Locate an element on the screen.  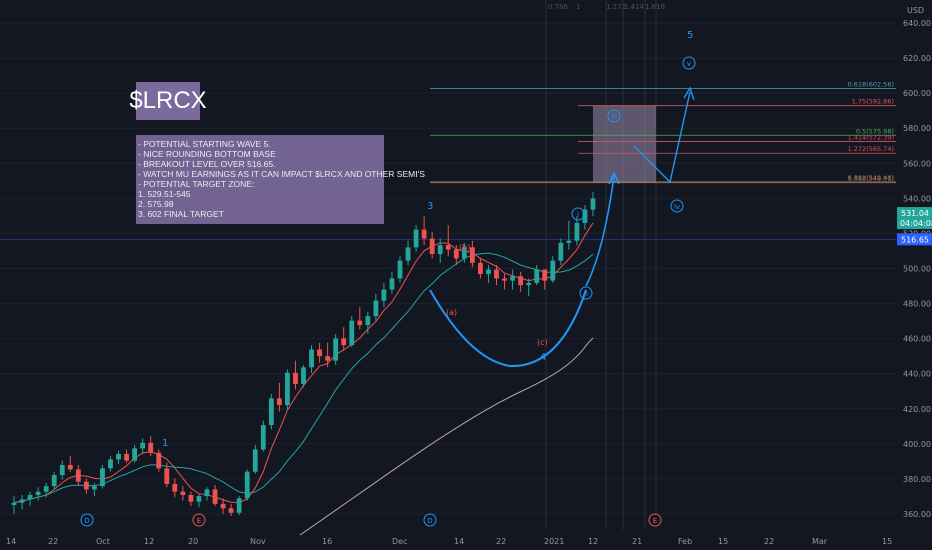
last-price-tag is located at coordinates (914, 218).